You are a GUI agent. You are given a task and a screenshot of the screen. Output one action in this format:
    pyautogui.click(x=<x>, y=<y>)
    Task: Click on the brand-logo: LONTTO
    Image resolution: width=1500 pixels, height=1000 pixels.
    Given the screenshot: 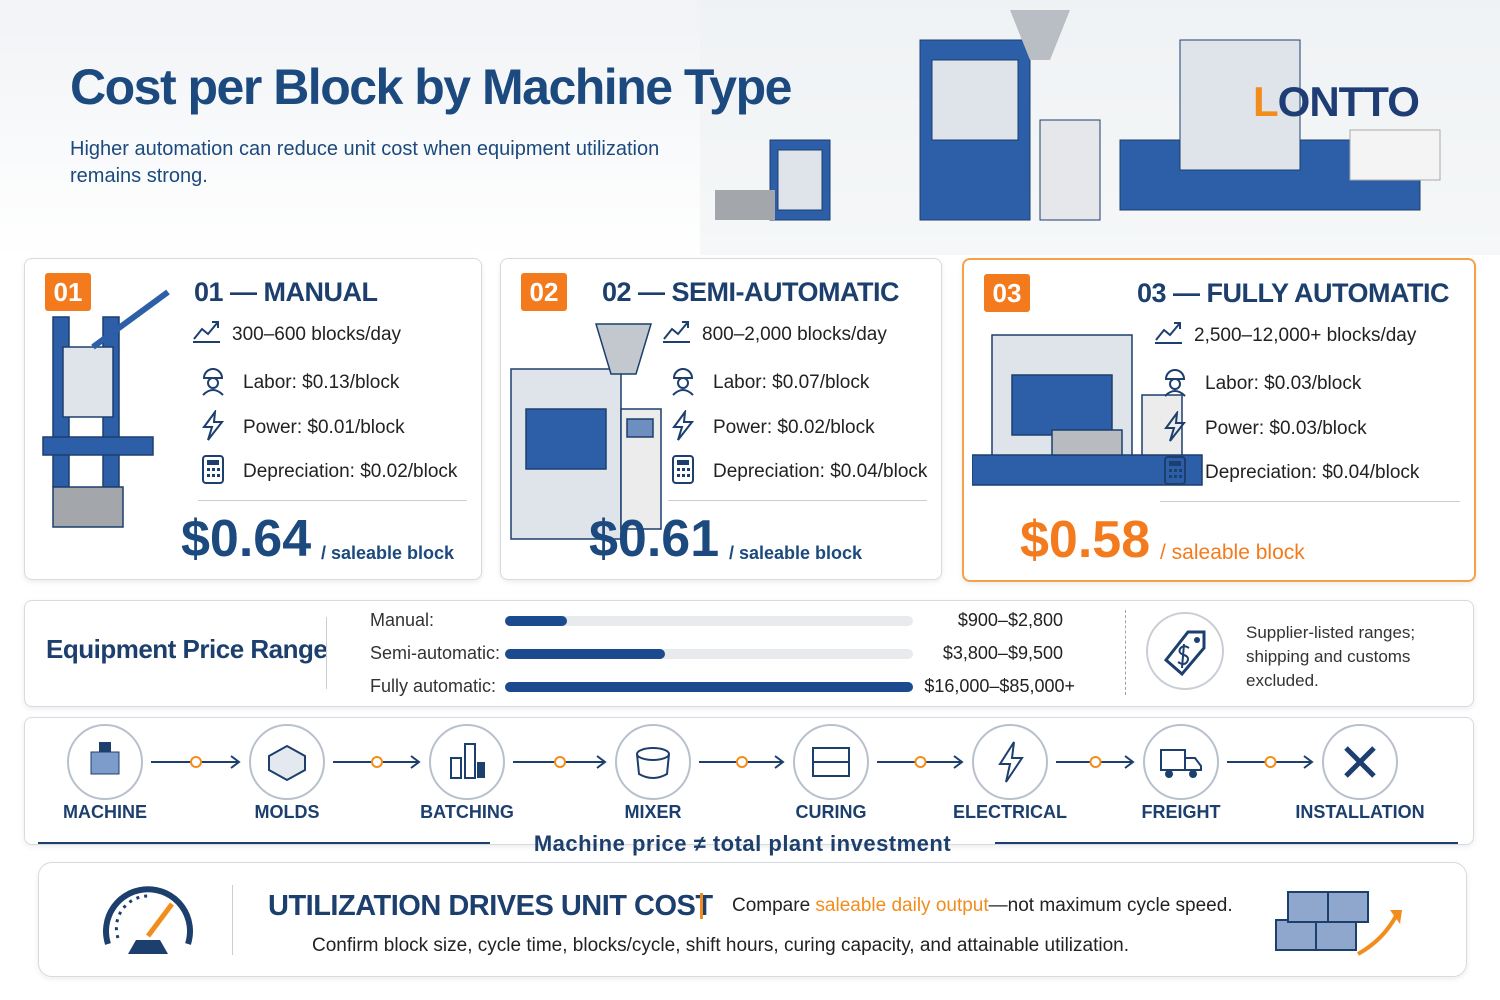 What is the action you would take?
    pyautogui.click(x=1336, y=102)
    